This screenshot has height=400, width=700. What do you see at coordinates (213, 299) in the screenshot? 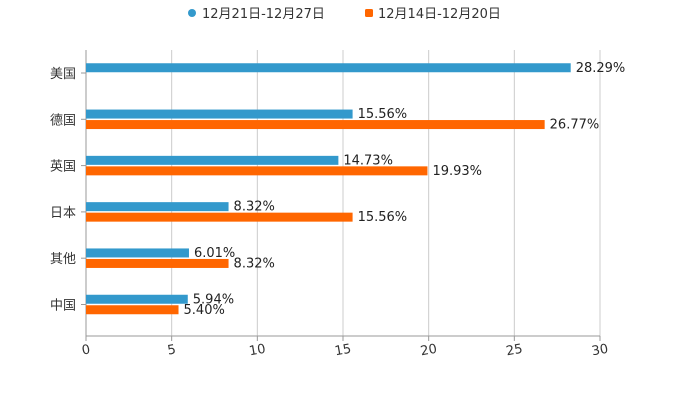
I see `data-label-series-1: 5.94%` at bounding box center [213, 299].